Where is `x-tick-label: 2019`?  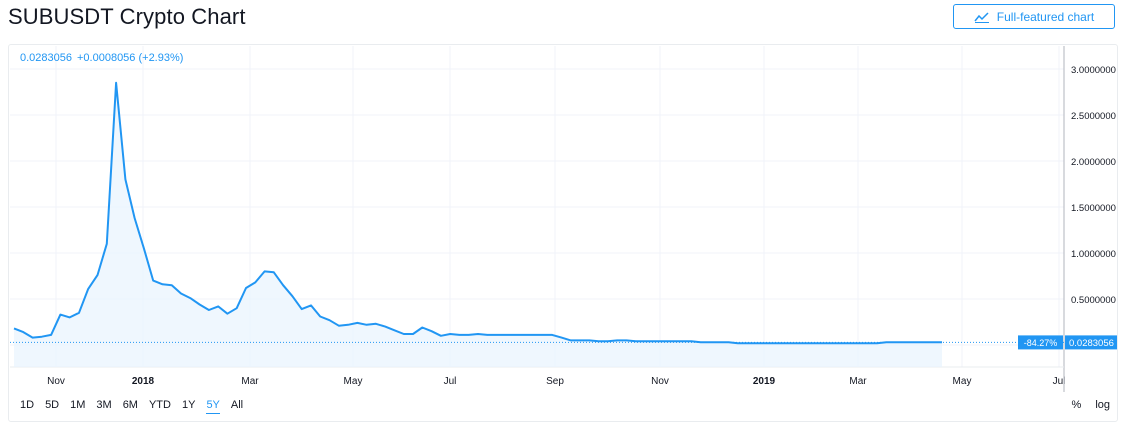
x-tick-label: 2019 is located at coordinates (764, 381).